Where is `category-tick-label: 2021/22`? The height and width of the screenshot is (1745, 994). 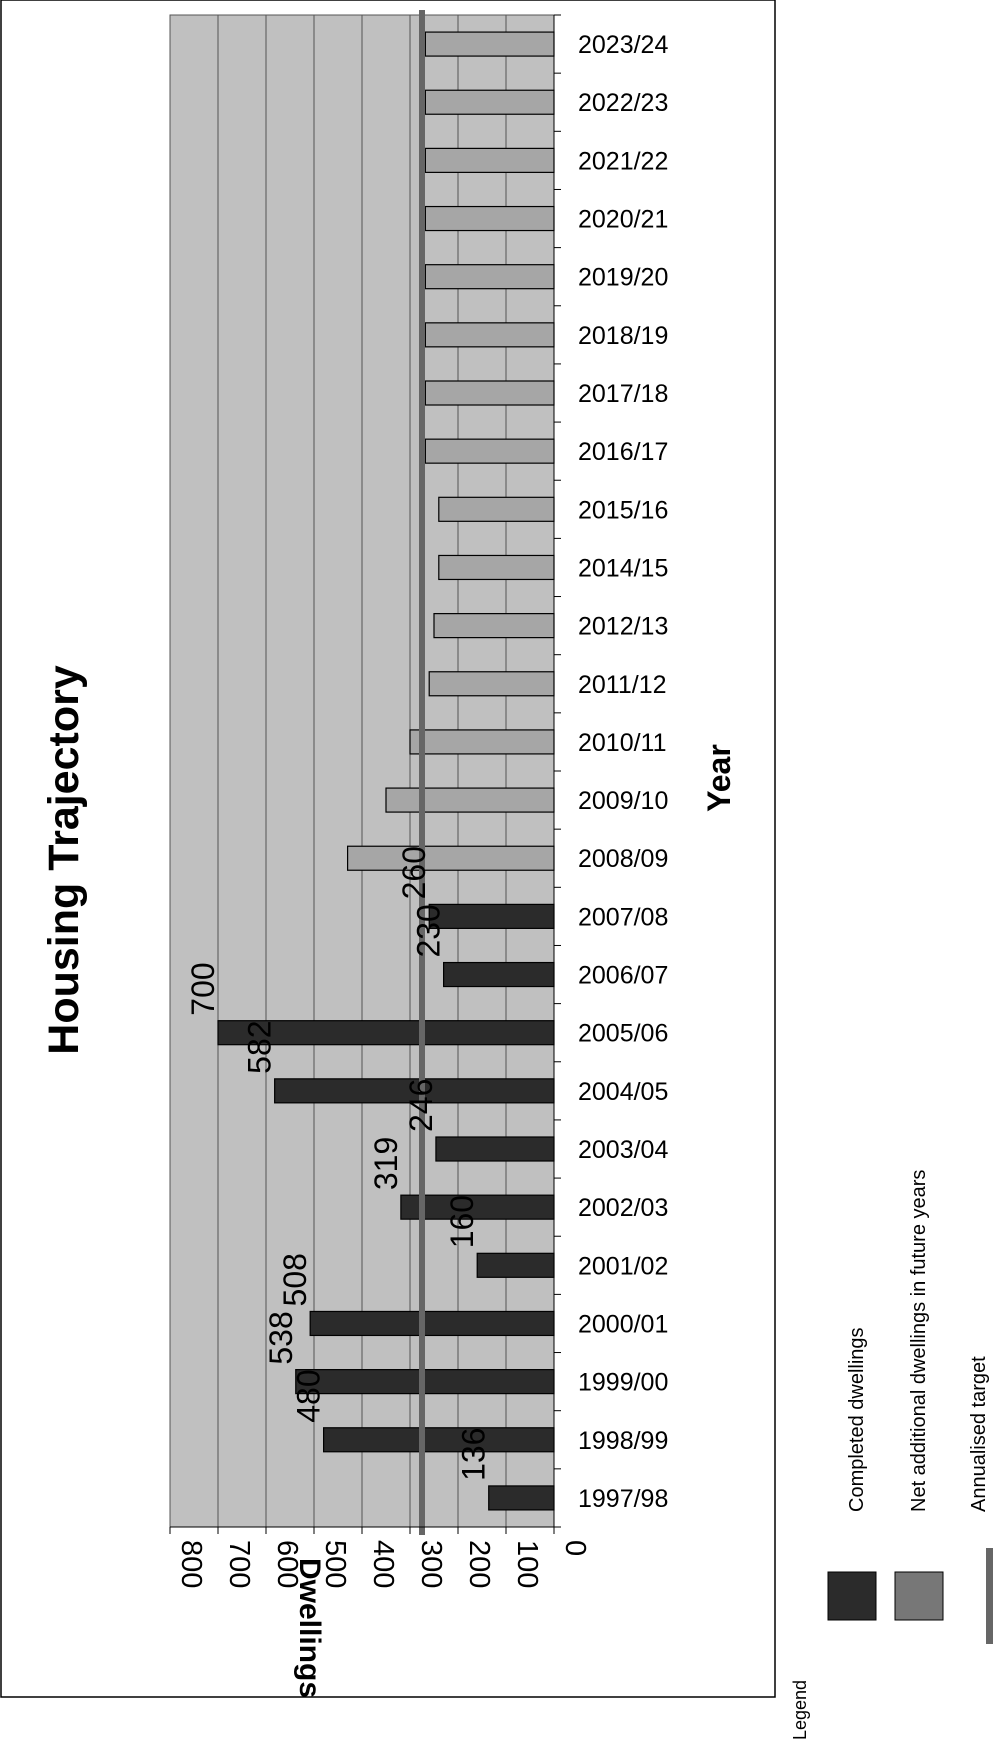
category-tick-label: 2021/22 is located at coordinates (623, 161).